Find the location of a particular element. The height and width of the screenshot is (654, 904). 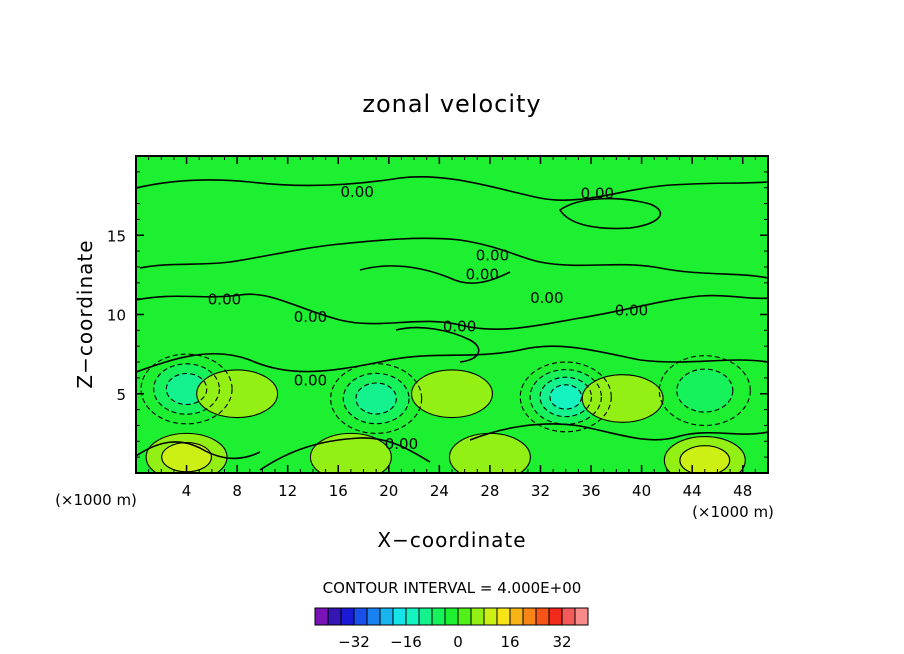

x-tick-label: 32 is located at coordinates (540, 491).